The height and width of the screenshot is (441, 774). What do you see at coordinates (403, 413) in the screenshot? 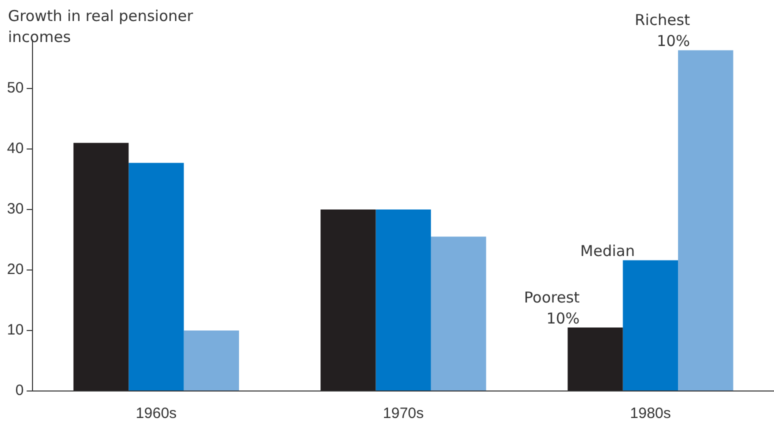
I see `x-tick-label: 1970s` at bounding box center [403, 413].